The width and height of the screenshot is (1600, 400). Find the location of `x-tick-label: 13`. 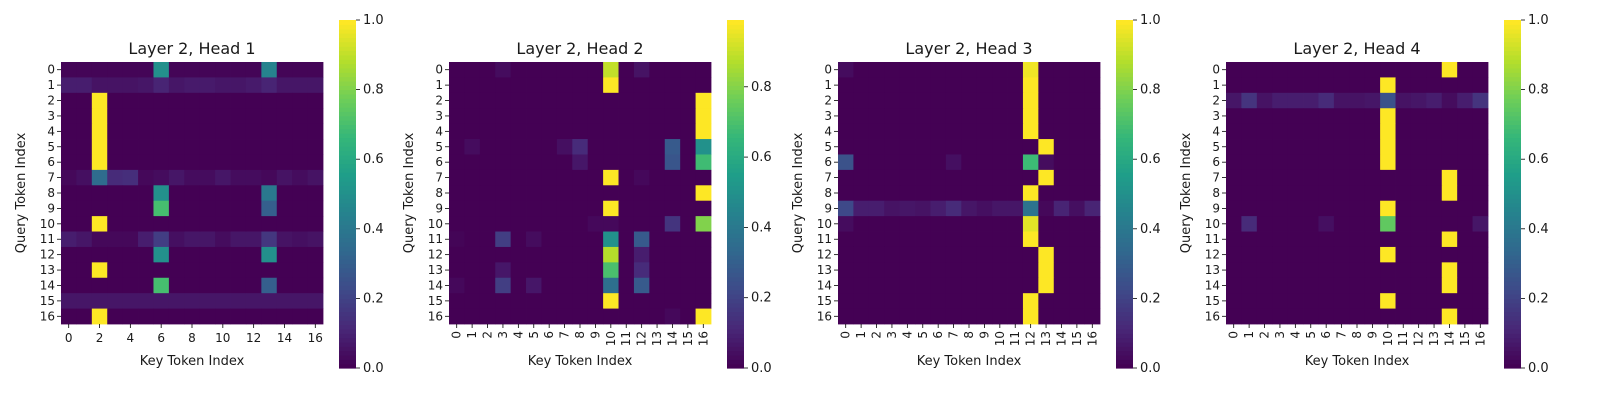

x-tick-label: 13 is located at coordinates (1434, 338).